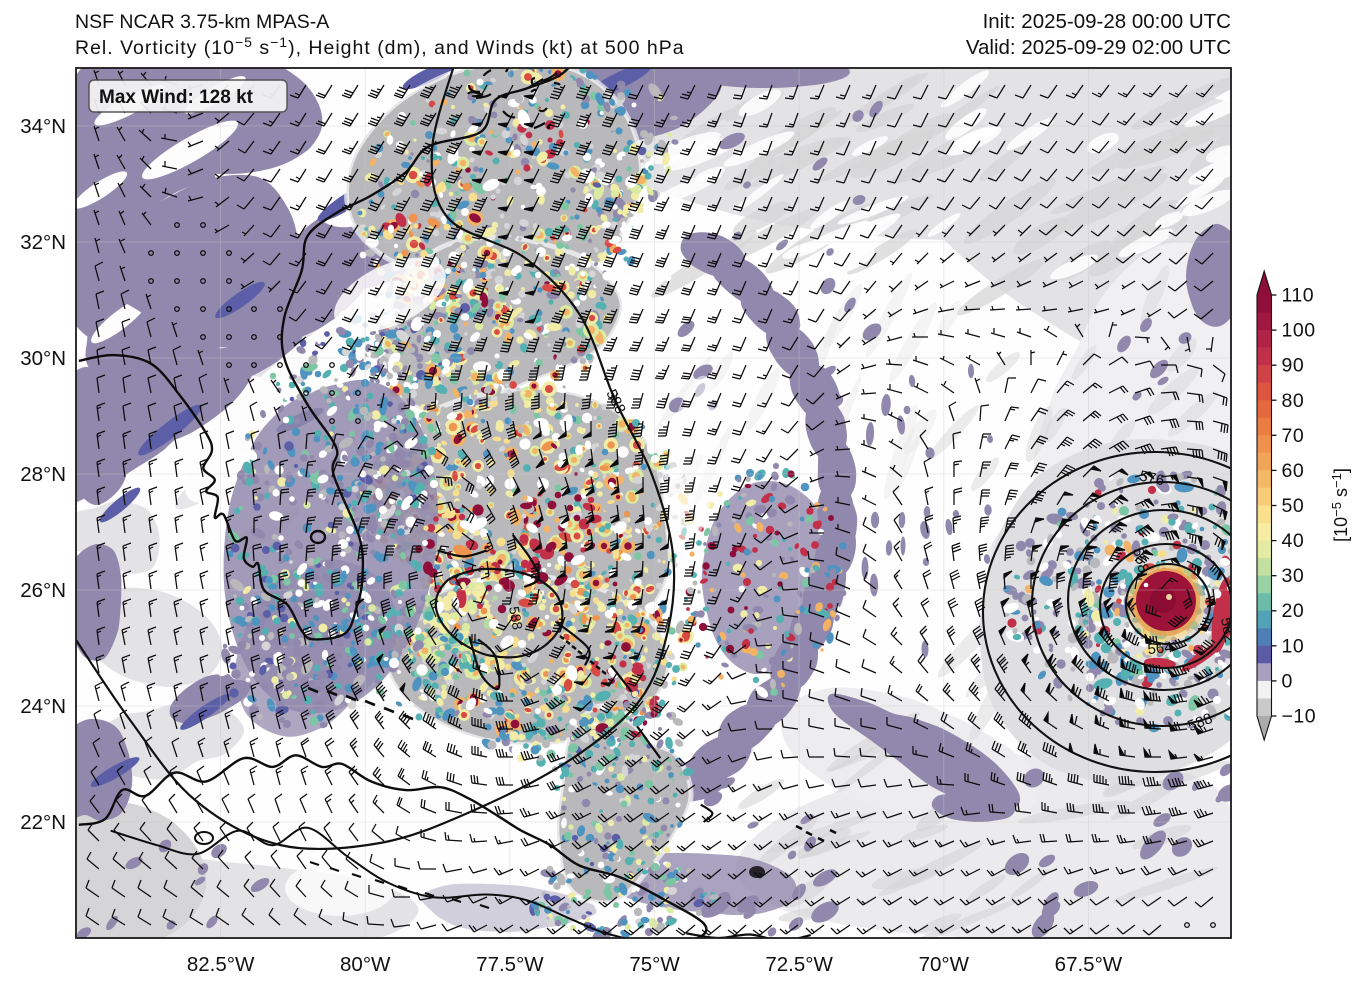 The height and width of the screenshot is (987, 1369). What do you see at coordinates (1089, 964) in the screenshot?
I see `svg-text: 67.5°W` at bounding box center [1089, 964].